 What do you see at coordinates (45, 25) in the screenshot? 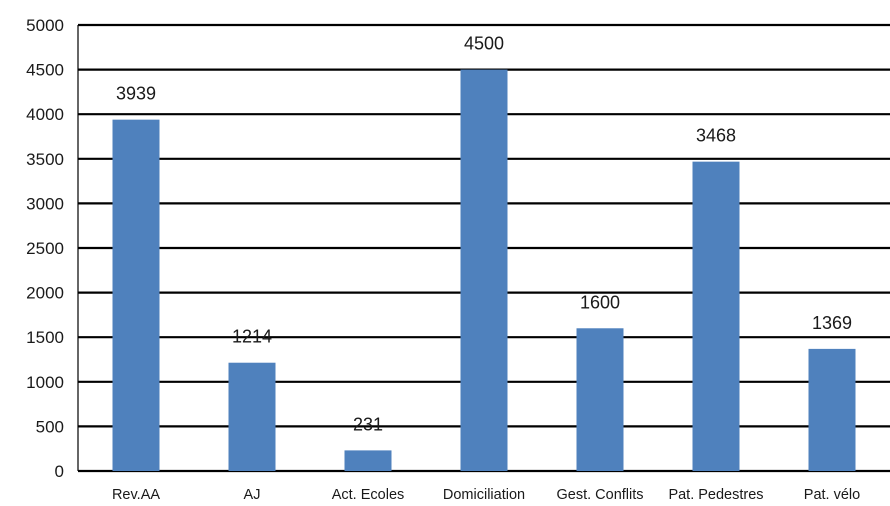
I see `y-tick-label: 5000` at bounding box center [45, 25].